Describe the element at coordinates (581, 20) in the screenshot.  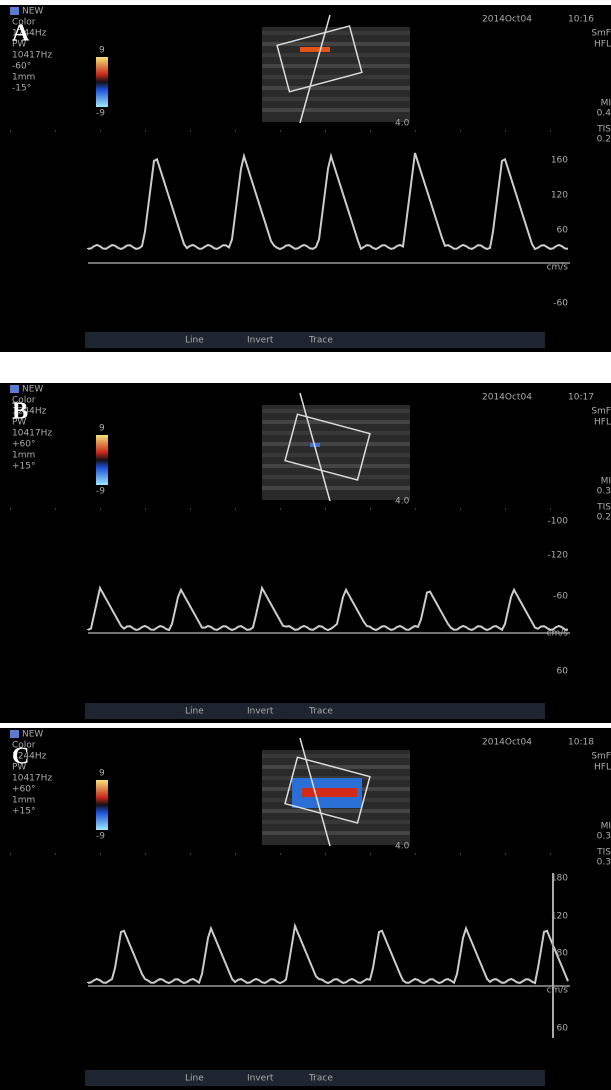
I see `time: 10:16` at that location.